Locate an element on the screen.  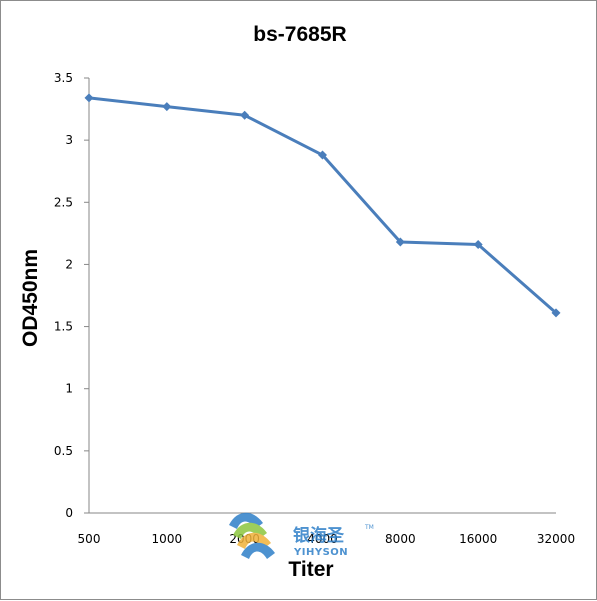
y-tick-labels: 0 0.5 1 1.5 2 2.5 3 3.5 is located at coordinates (63, 295).